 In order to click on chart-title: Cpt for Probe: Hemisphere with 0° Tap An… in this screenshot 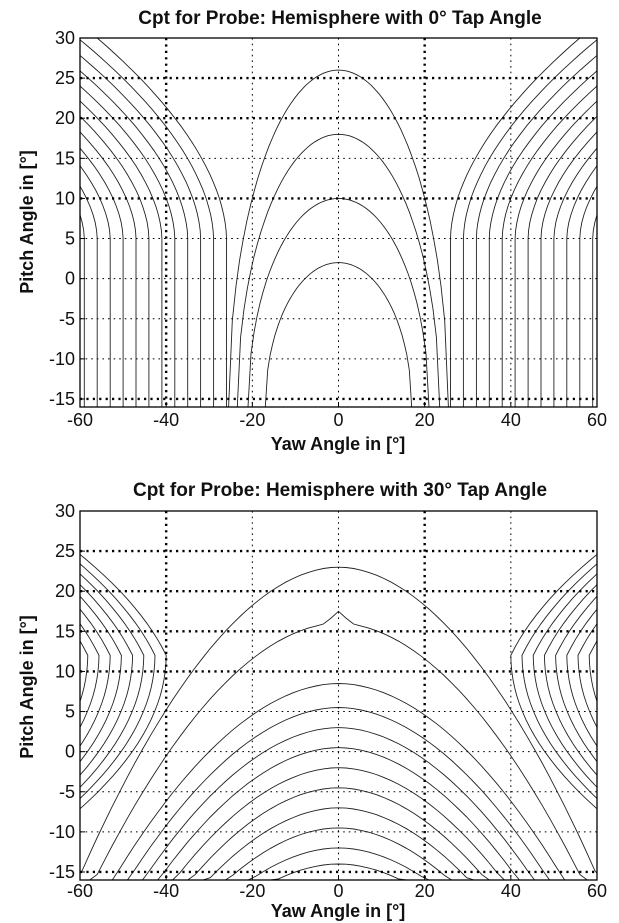, I will do `click(339, 18)`.